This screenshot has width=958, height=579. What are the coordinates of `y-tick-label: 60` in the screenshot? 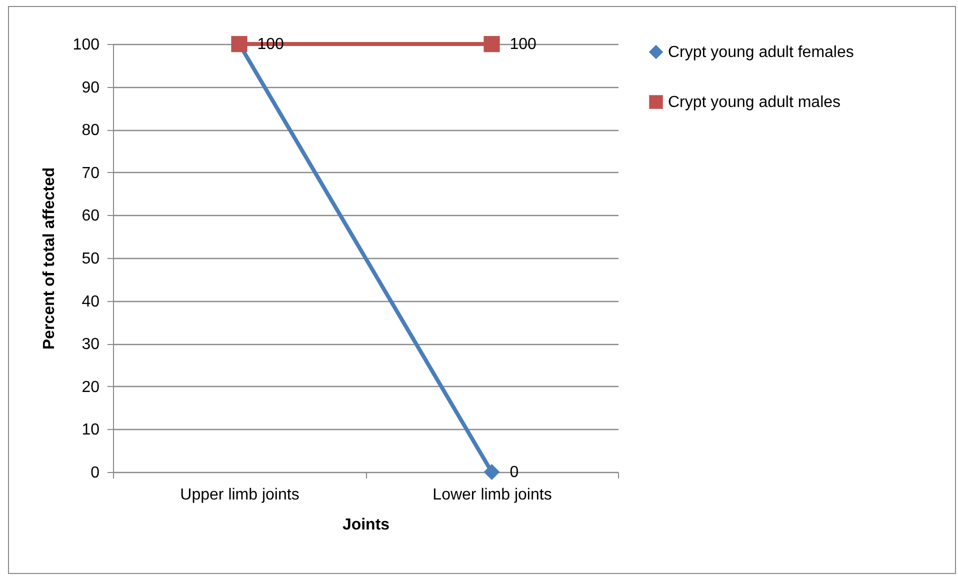 It's located at (91, 216).